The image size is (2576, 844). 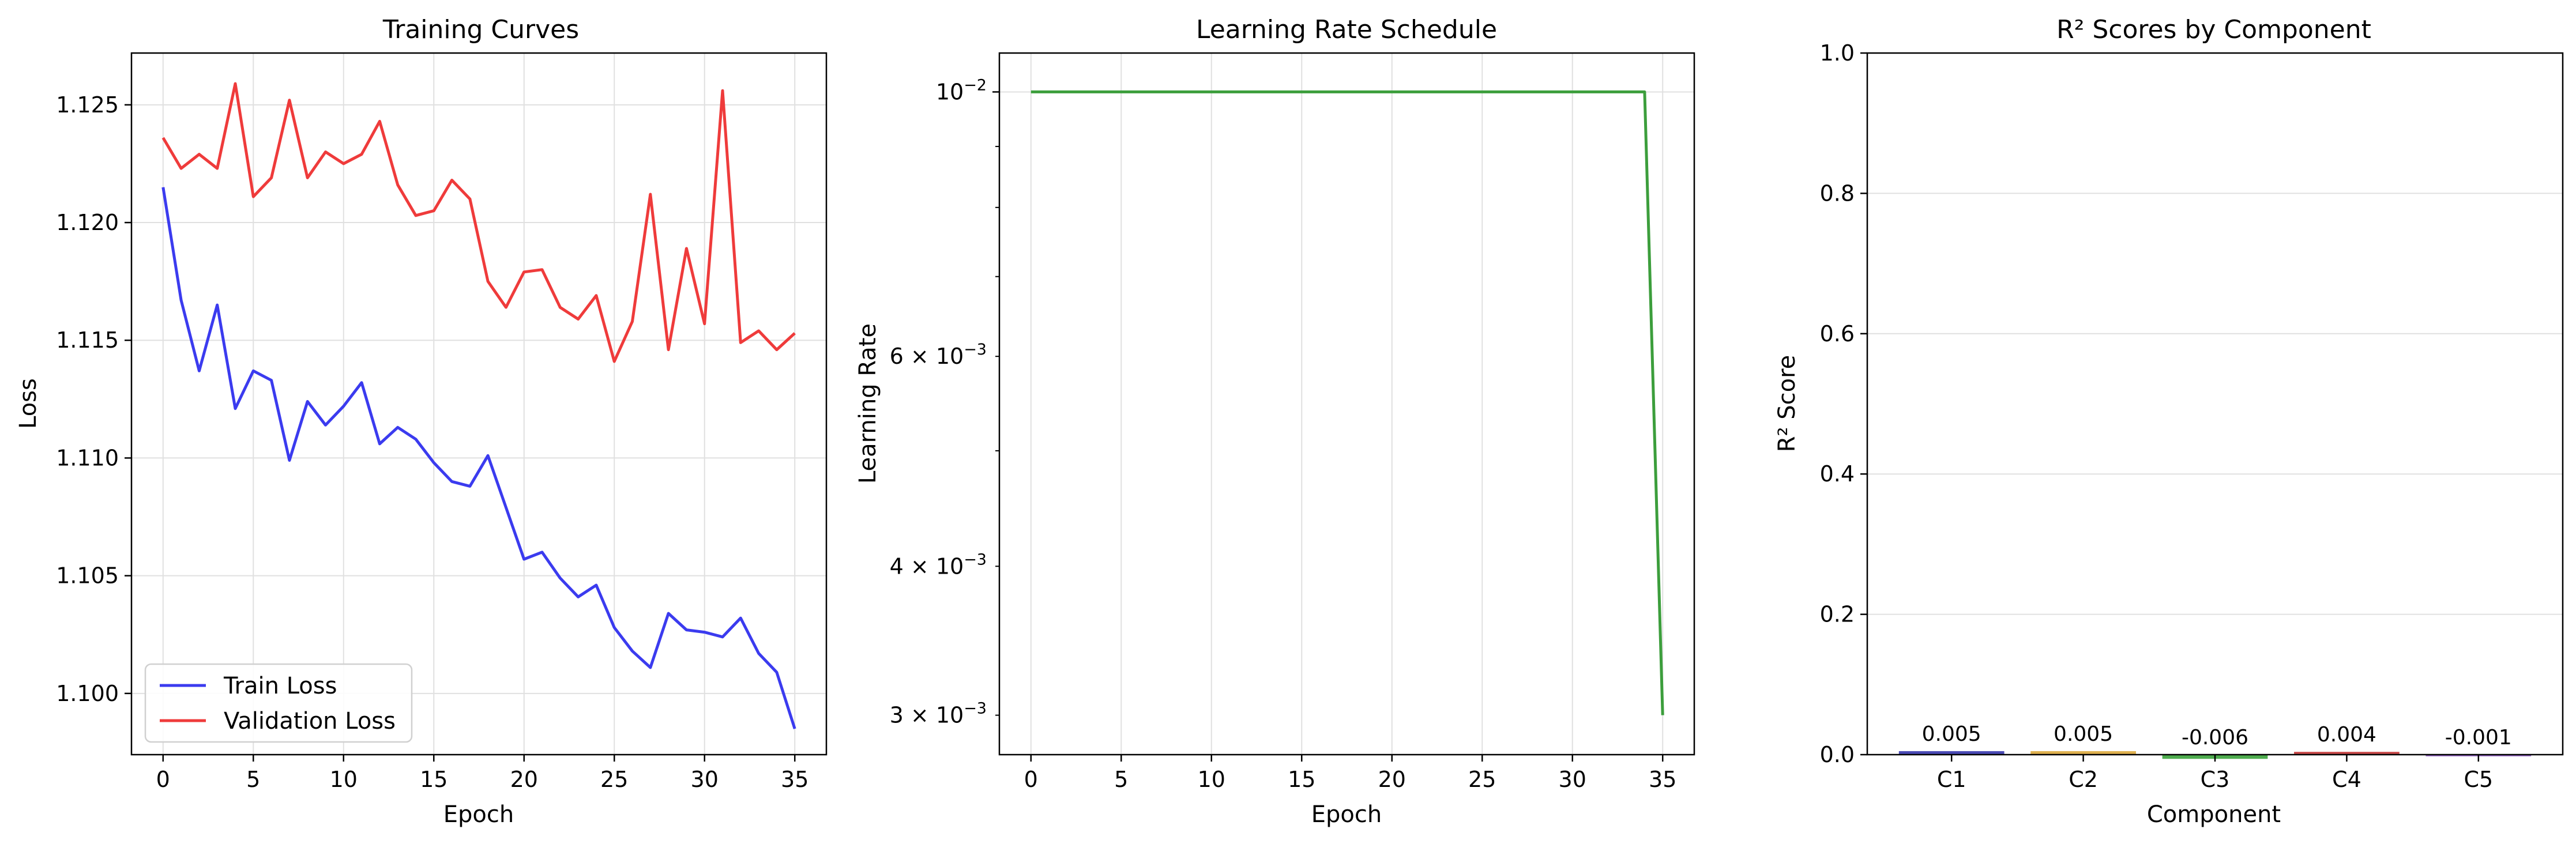 What do you see at coordinates (28, 403) in the screenshot?
I see `y-axis-label: Loss` at bounding box center [28, 403].